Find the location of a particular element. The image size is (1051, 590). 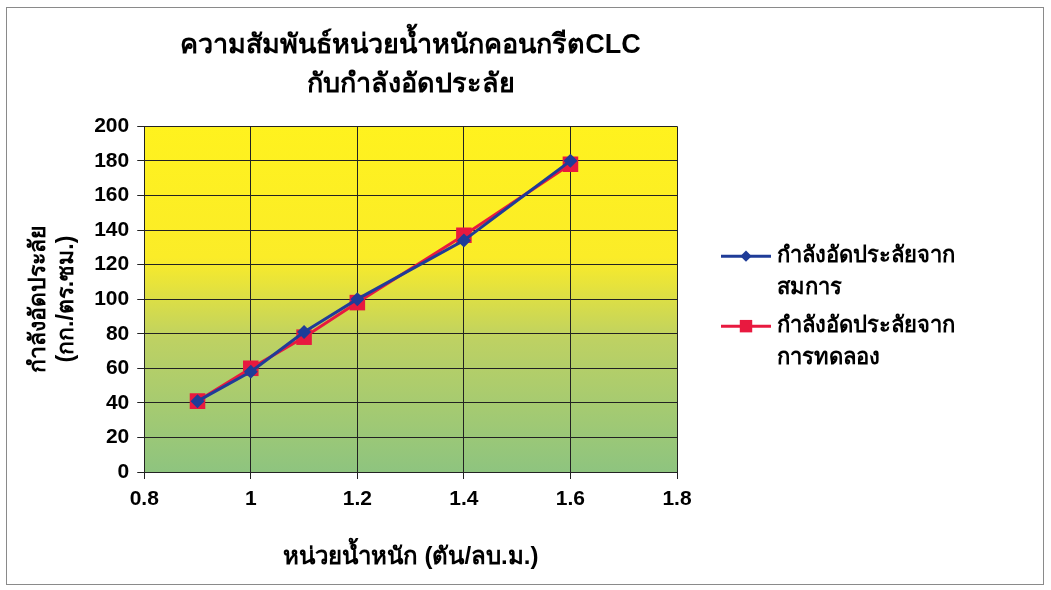

y-tick-label: 0 is located at coordinates (123, 470).